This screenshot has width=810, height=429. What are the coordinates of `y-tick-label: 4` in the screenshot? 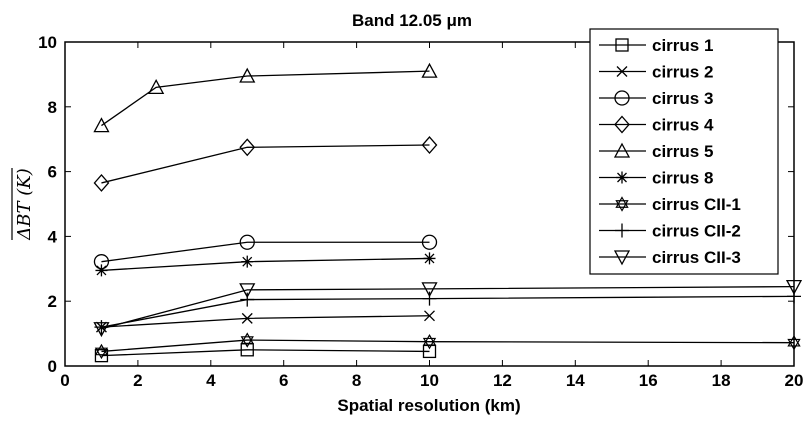 It's located at (53, 236).